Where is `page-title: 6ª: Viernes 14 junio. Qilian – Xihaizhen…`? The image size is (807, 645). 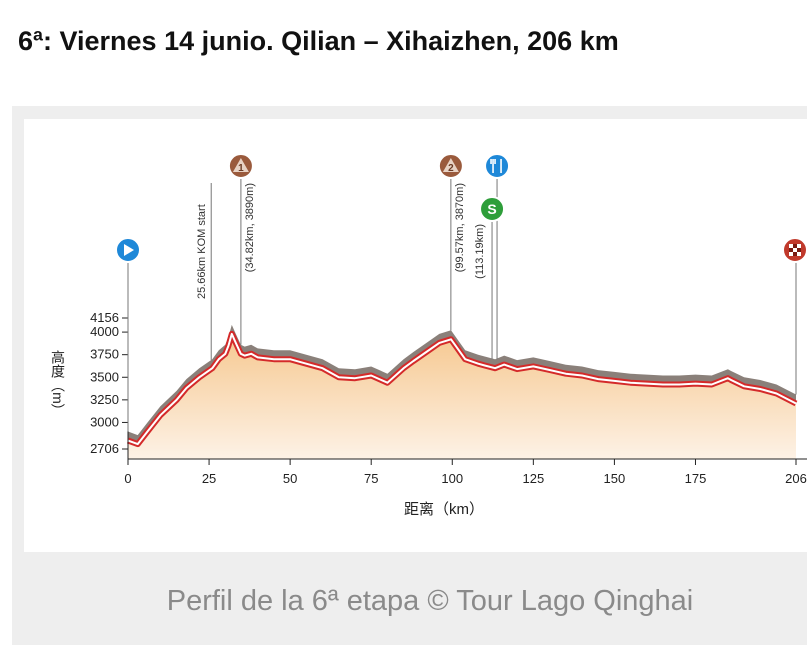 page-title: 6ª: Viernes 14 junio. Qilian – Xihaizhen… is located at coordinates (318, 41).